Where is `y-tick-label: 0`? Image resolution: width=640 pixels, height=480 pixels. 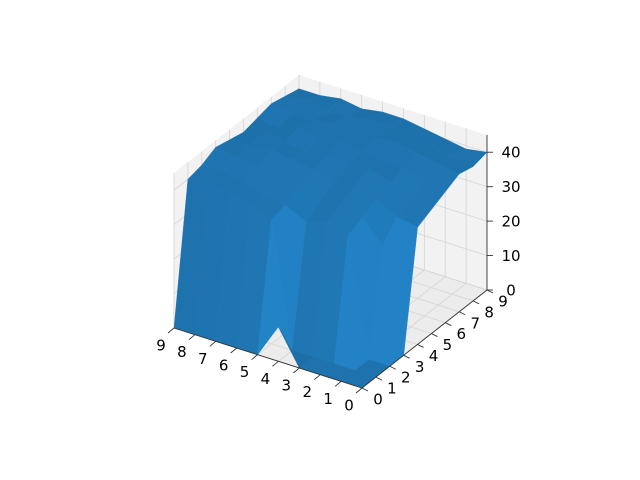
y-tick-label: 0 is located at coordinates (378, 400).